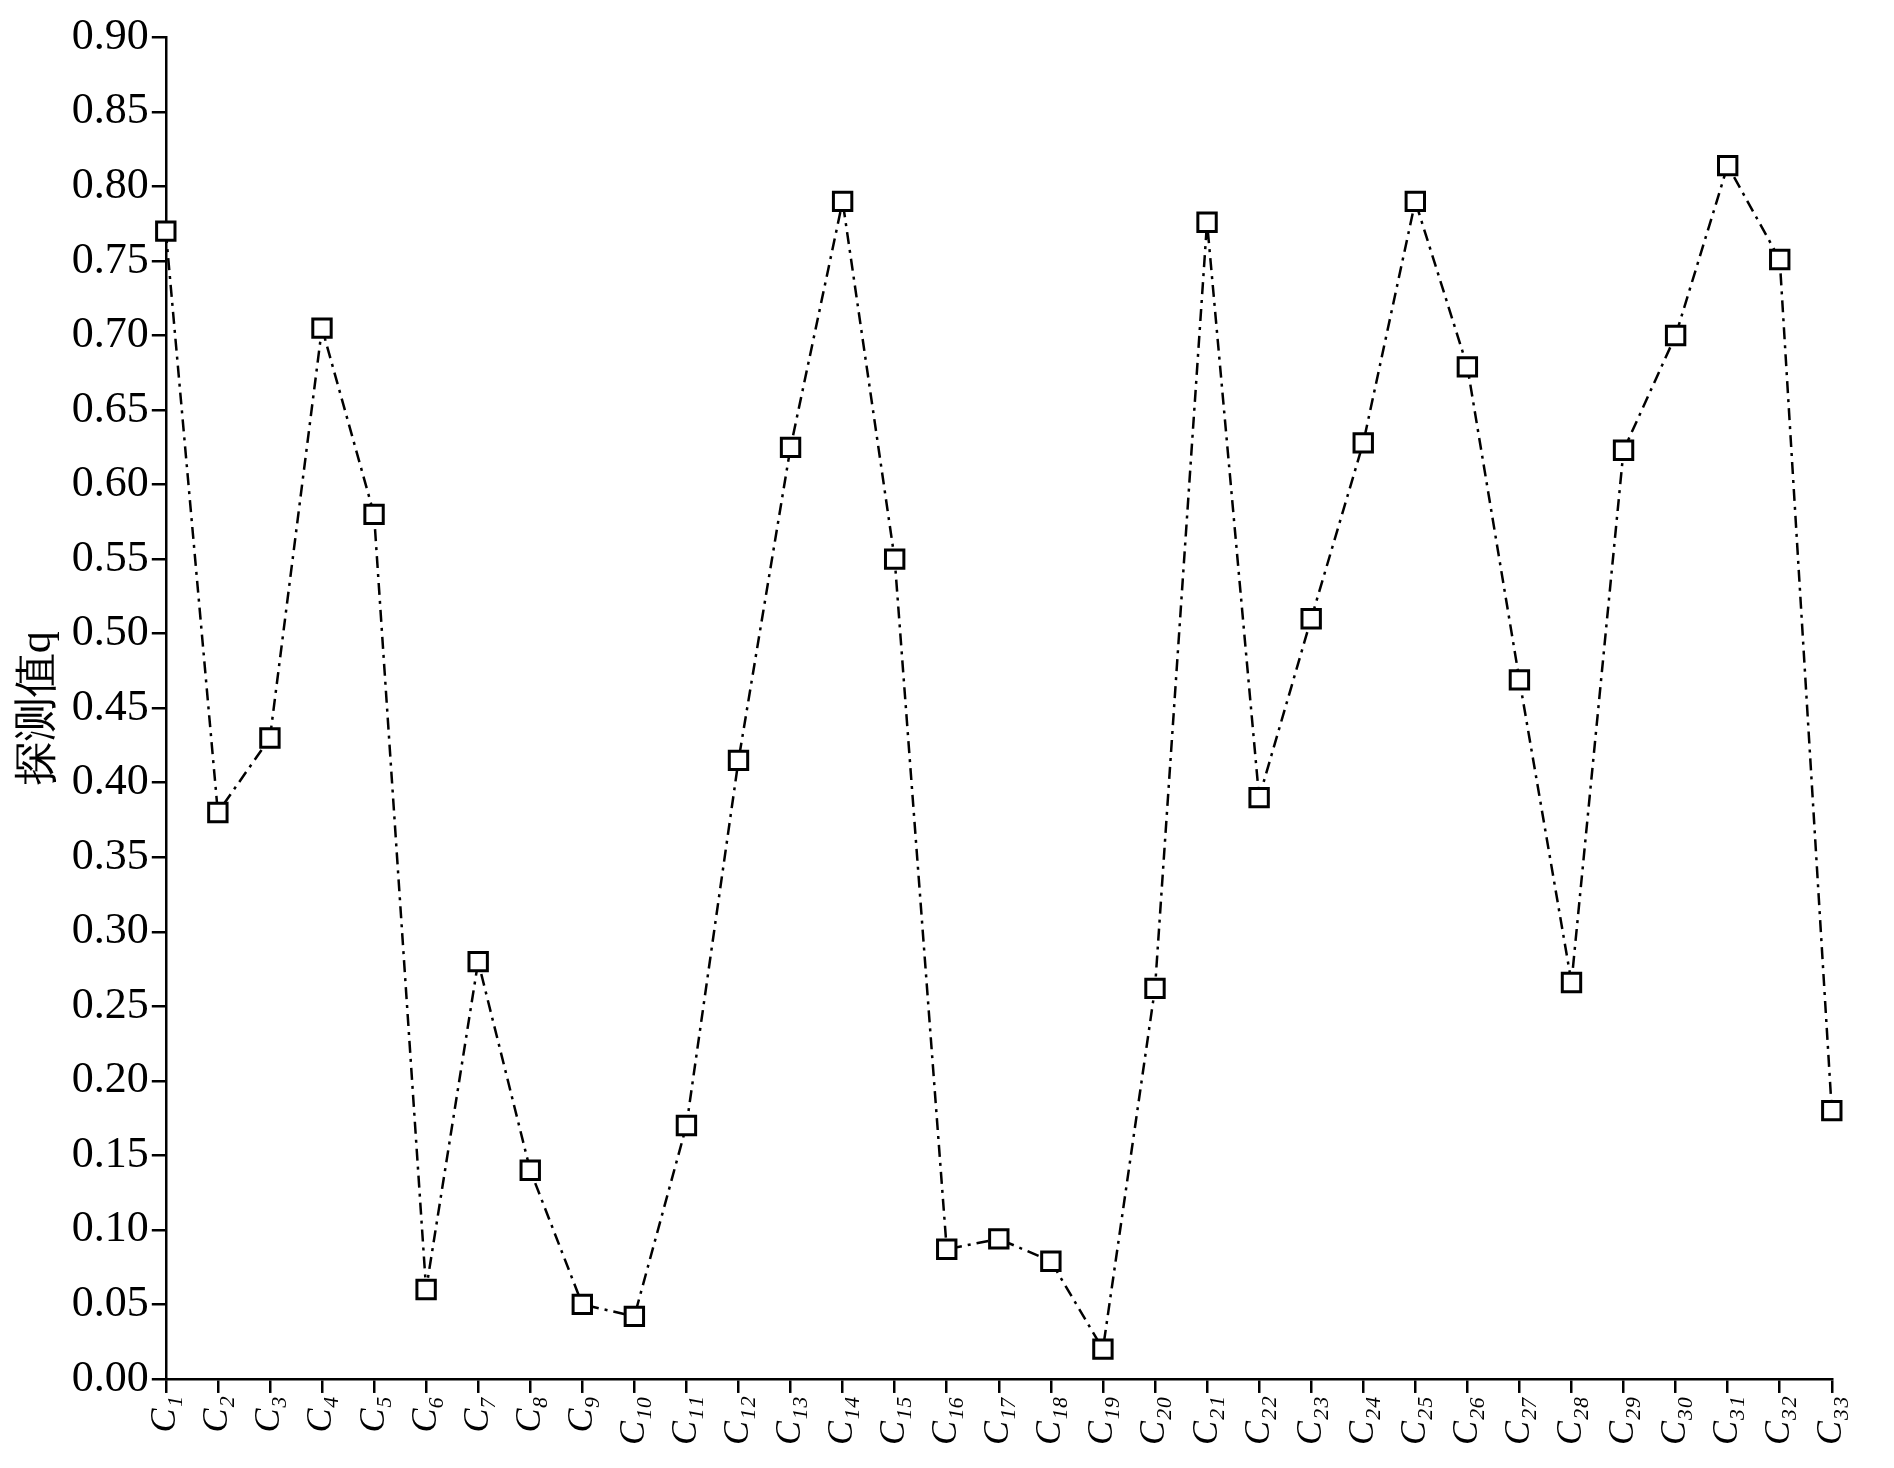 The width and height of the screenshot is (1894, 1468). What do you see at coordinates (110, 556) in the screenshot?
I see `y-tick-label: 0.55` at bounding box center [110, 556].